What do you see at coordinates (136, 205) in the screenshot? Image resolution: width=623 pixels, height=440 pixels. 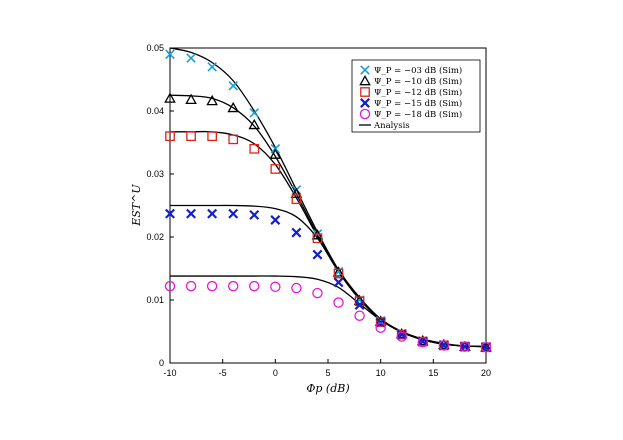 I see `y-axis-label: EST^U` at bounding box center [136, 205].